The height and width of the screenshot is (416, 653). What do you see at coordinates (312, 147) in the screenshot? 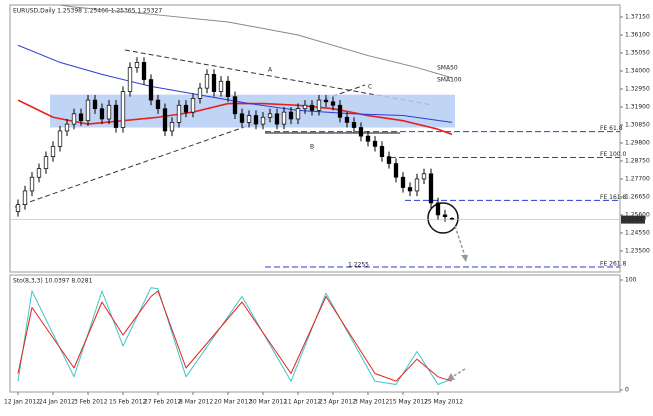
I see `annotation: B` at bounding box center [312, 147].